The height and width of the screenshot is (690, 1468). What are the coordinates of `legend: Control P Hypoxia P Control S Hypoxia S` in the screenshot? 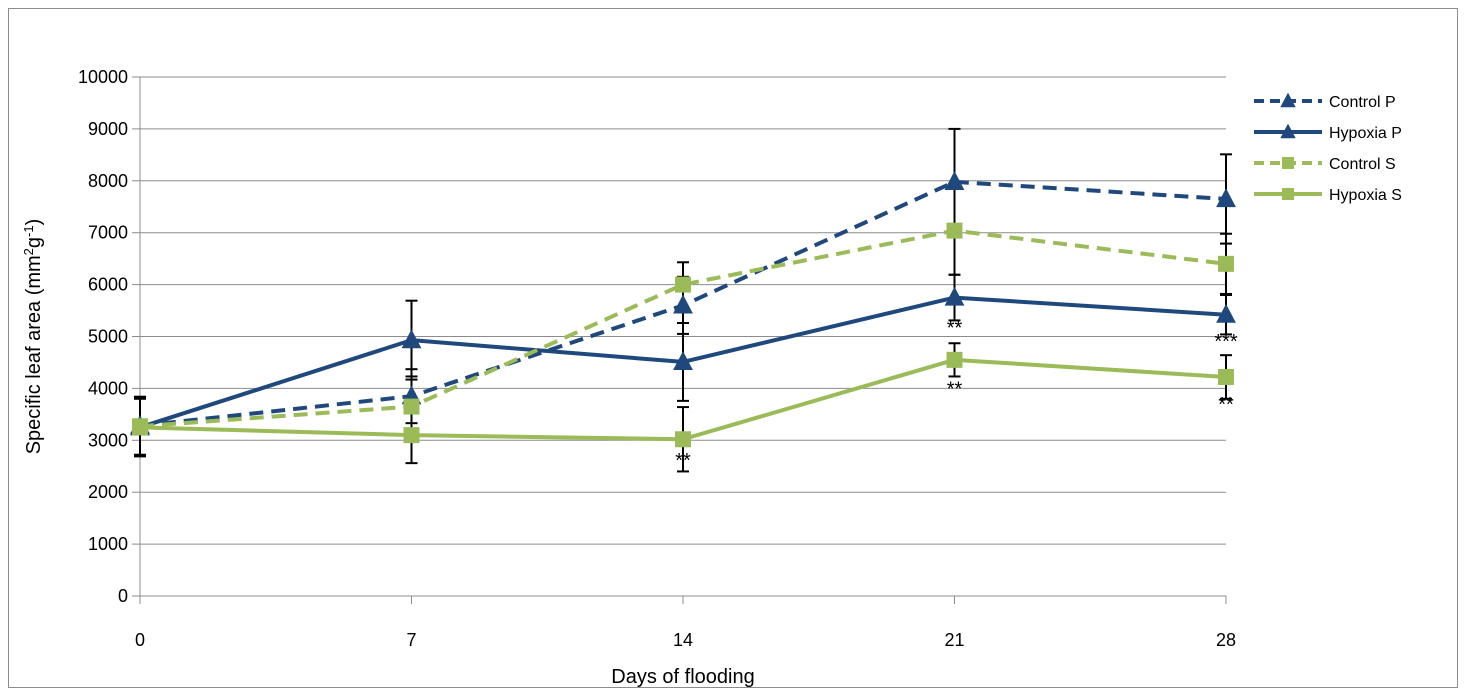 It's located at (1328, 148).